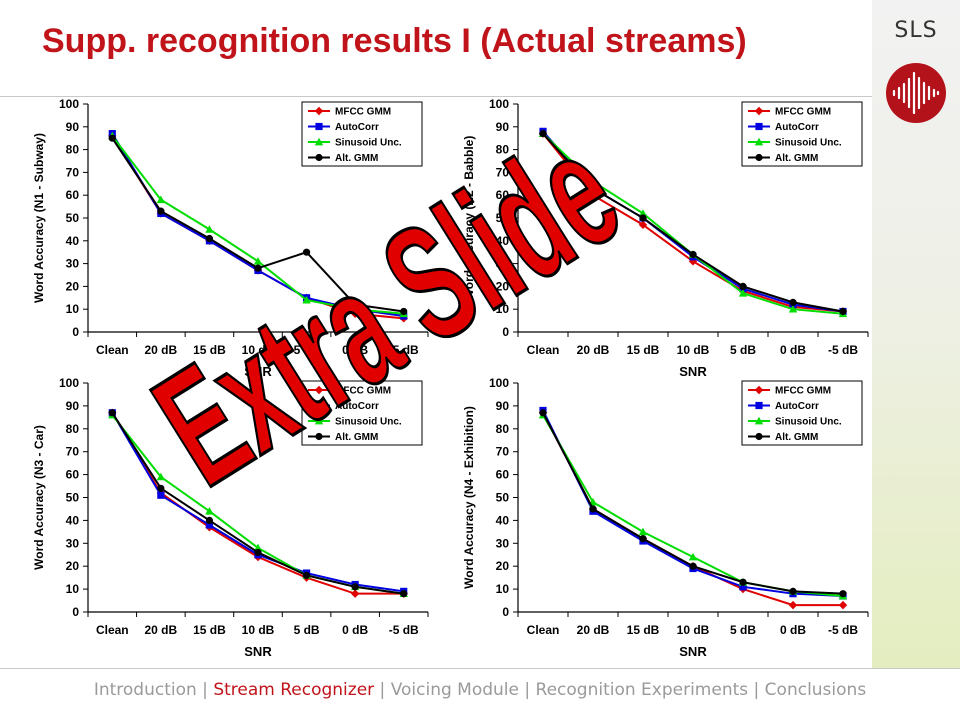 Image resolution: width=960 pixels, height=720 pixels. I want to click on footer-nav-item: Stream Recognizer, so click(294, 690).